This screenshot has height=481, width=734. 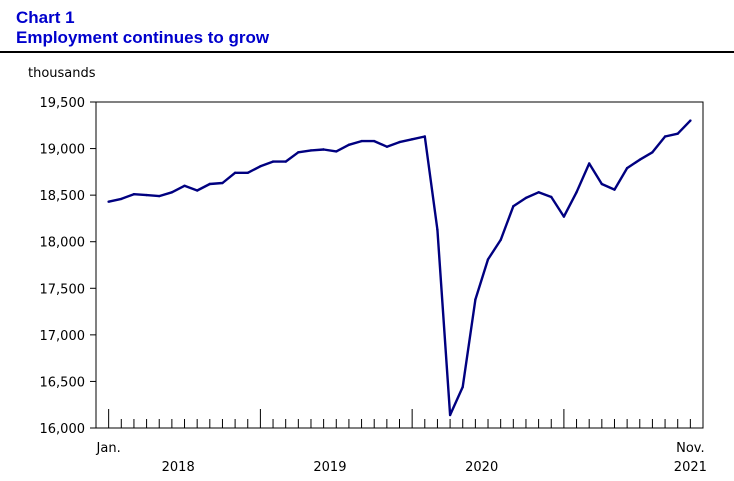 I want to click on x-year-label: 2018, so click(x=178, y=467).